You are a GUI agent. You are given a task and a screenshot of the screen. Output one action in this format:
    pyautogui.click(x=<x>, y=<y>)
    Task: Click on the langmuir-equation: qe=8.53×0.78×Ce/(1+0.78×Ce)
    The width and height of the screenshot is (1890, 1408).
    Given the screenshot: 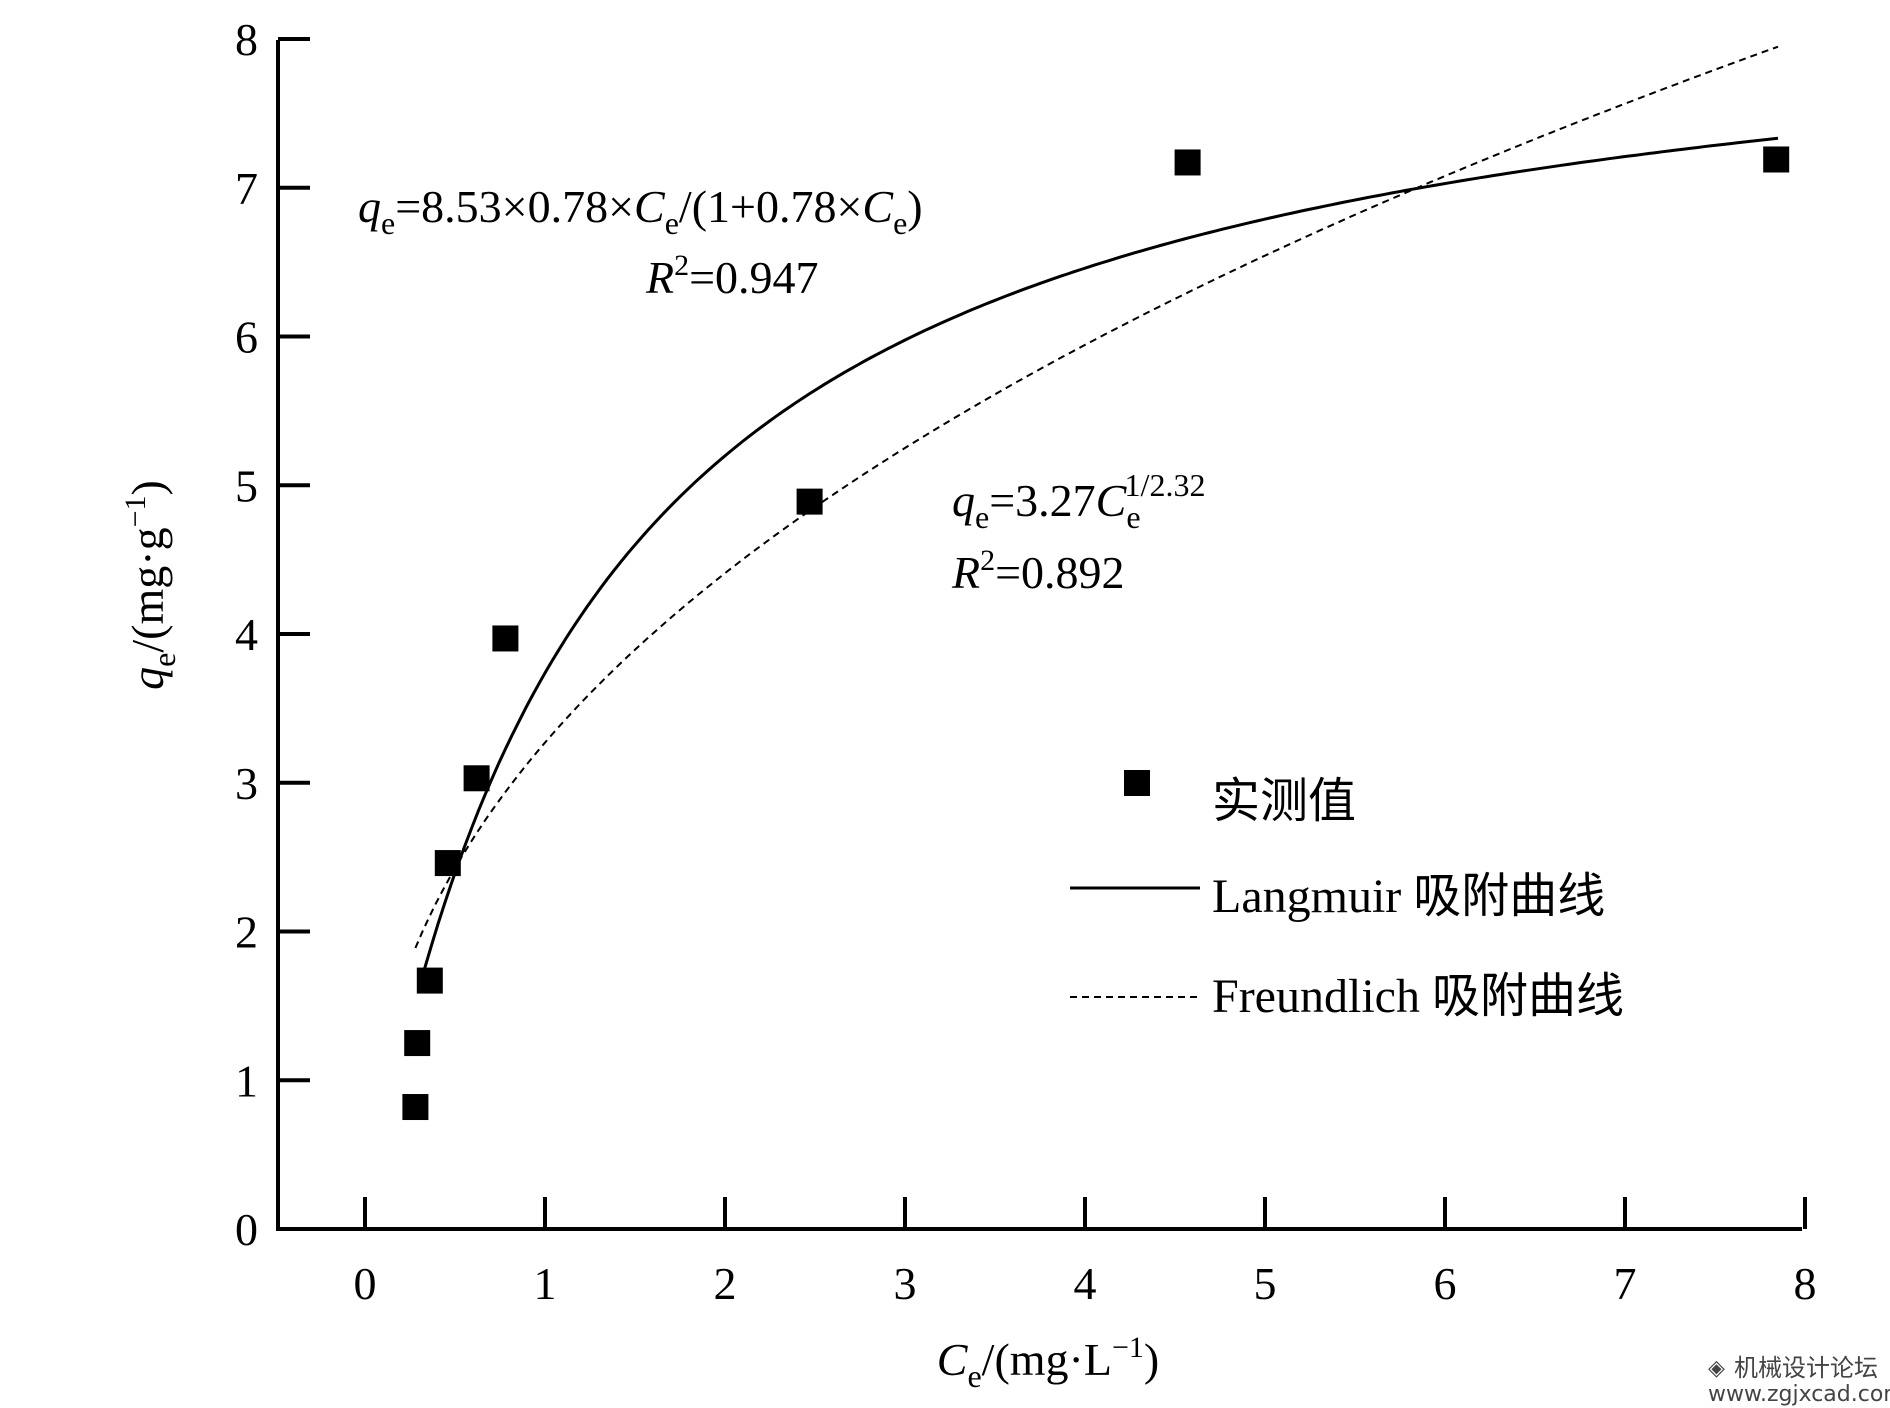 What is the action you would take?
    pyautogui.click(x=640, y=211)
    